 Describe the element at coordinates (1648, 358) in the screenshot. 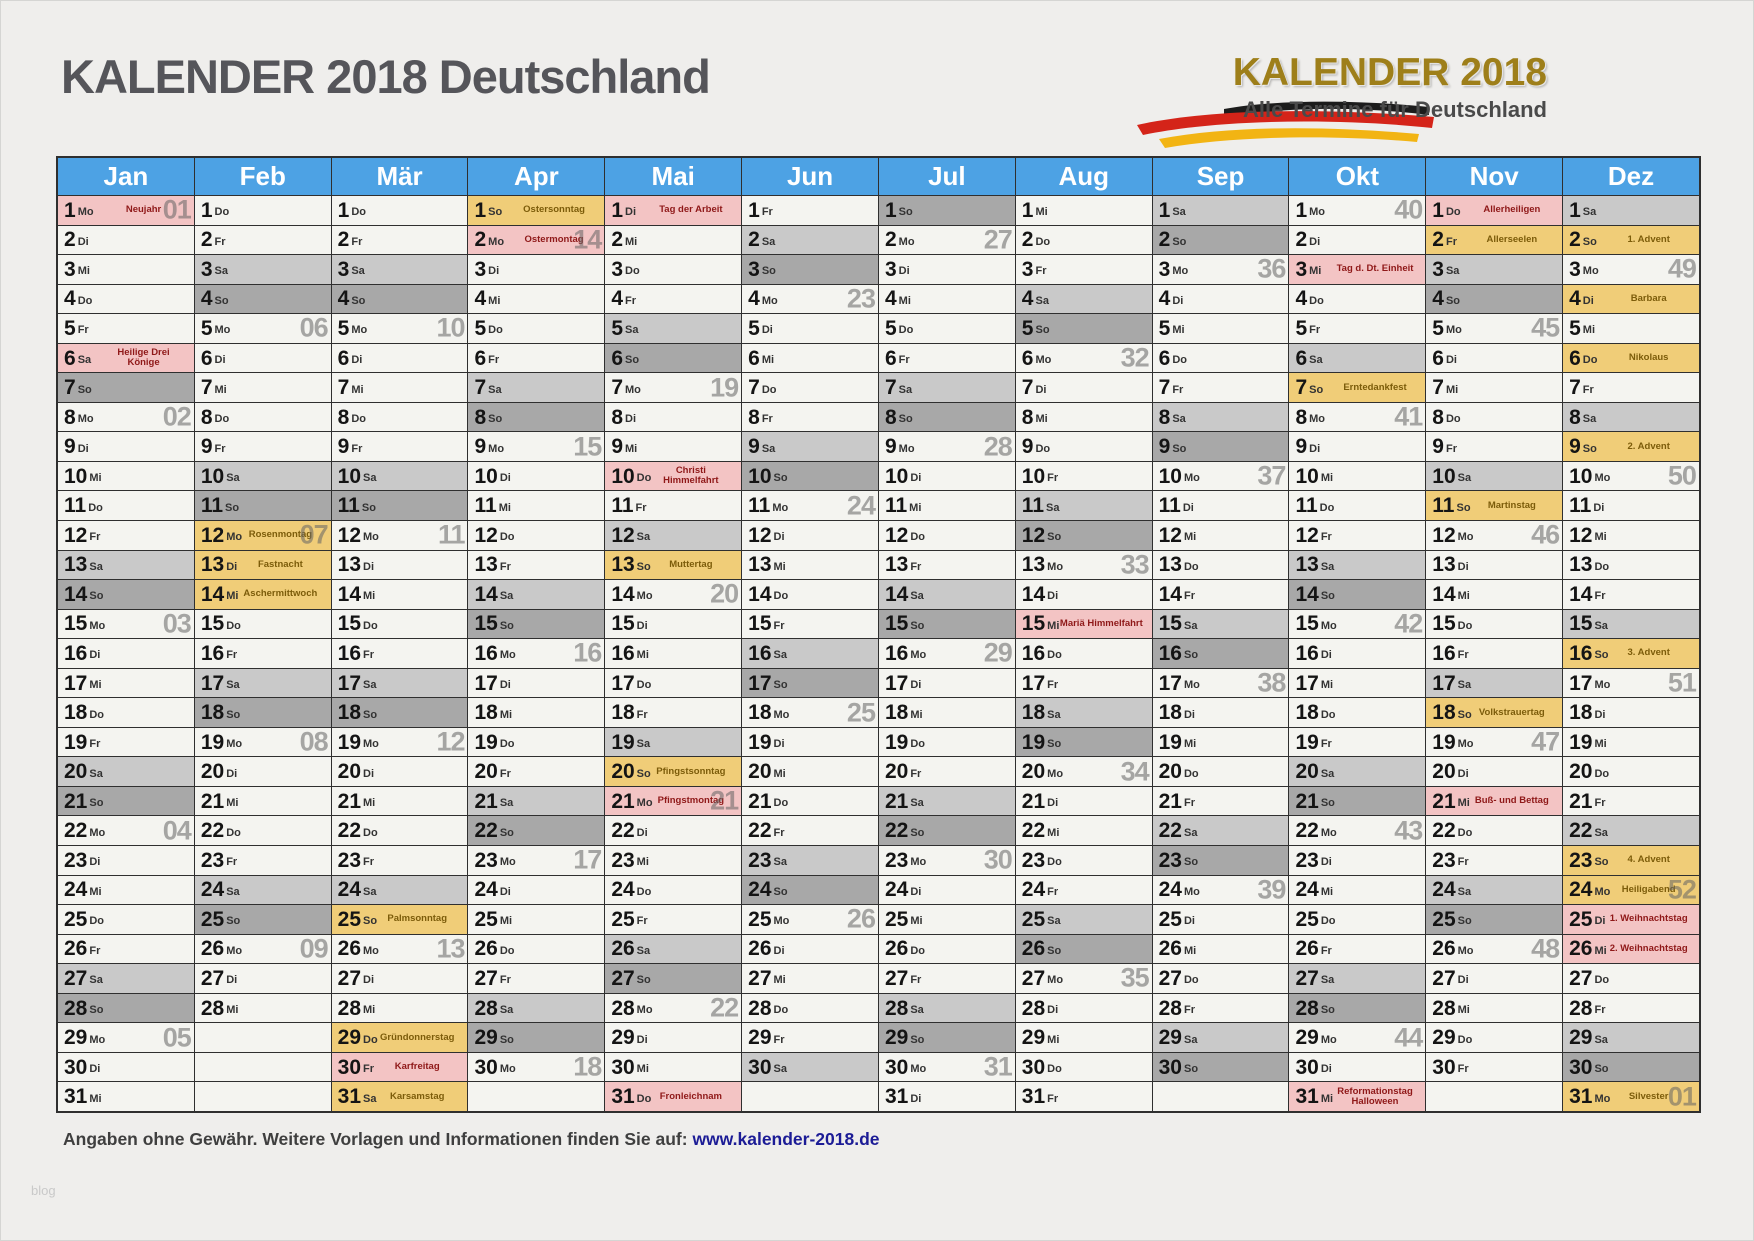

I see `holiday-label: Nikolaus` at that location.